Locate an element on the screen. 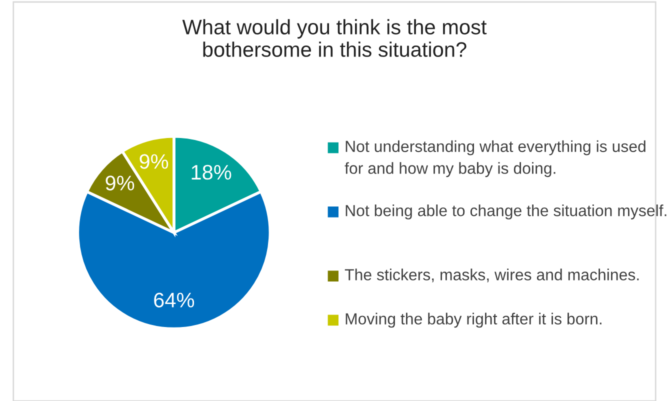  legend-label: Not being able to change the situation myself. is located at coordinates (506, 212).